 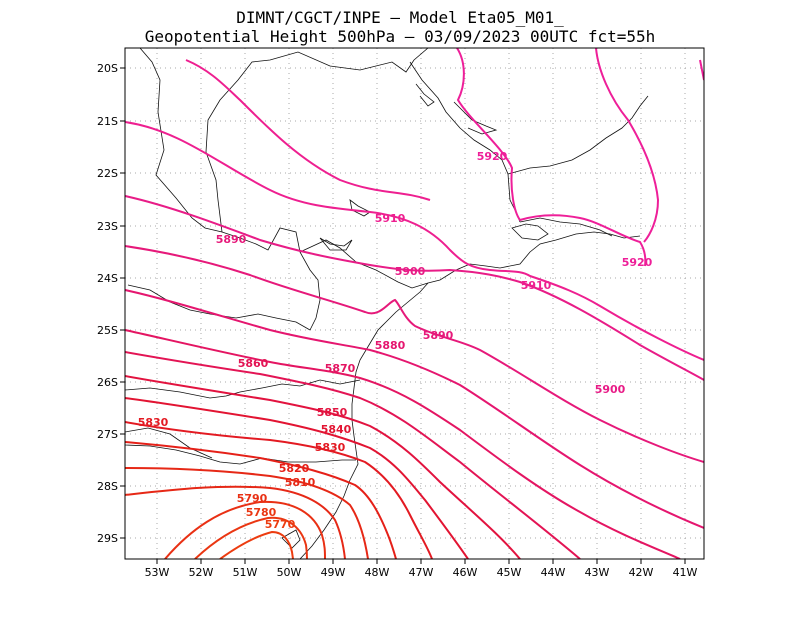 What do you see at coordinates (245, 572) in the screenshot?
I see `lon-tick-label: 51W` at bounding box center [245, 572].